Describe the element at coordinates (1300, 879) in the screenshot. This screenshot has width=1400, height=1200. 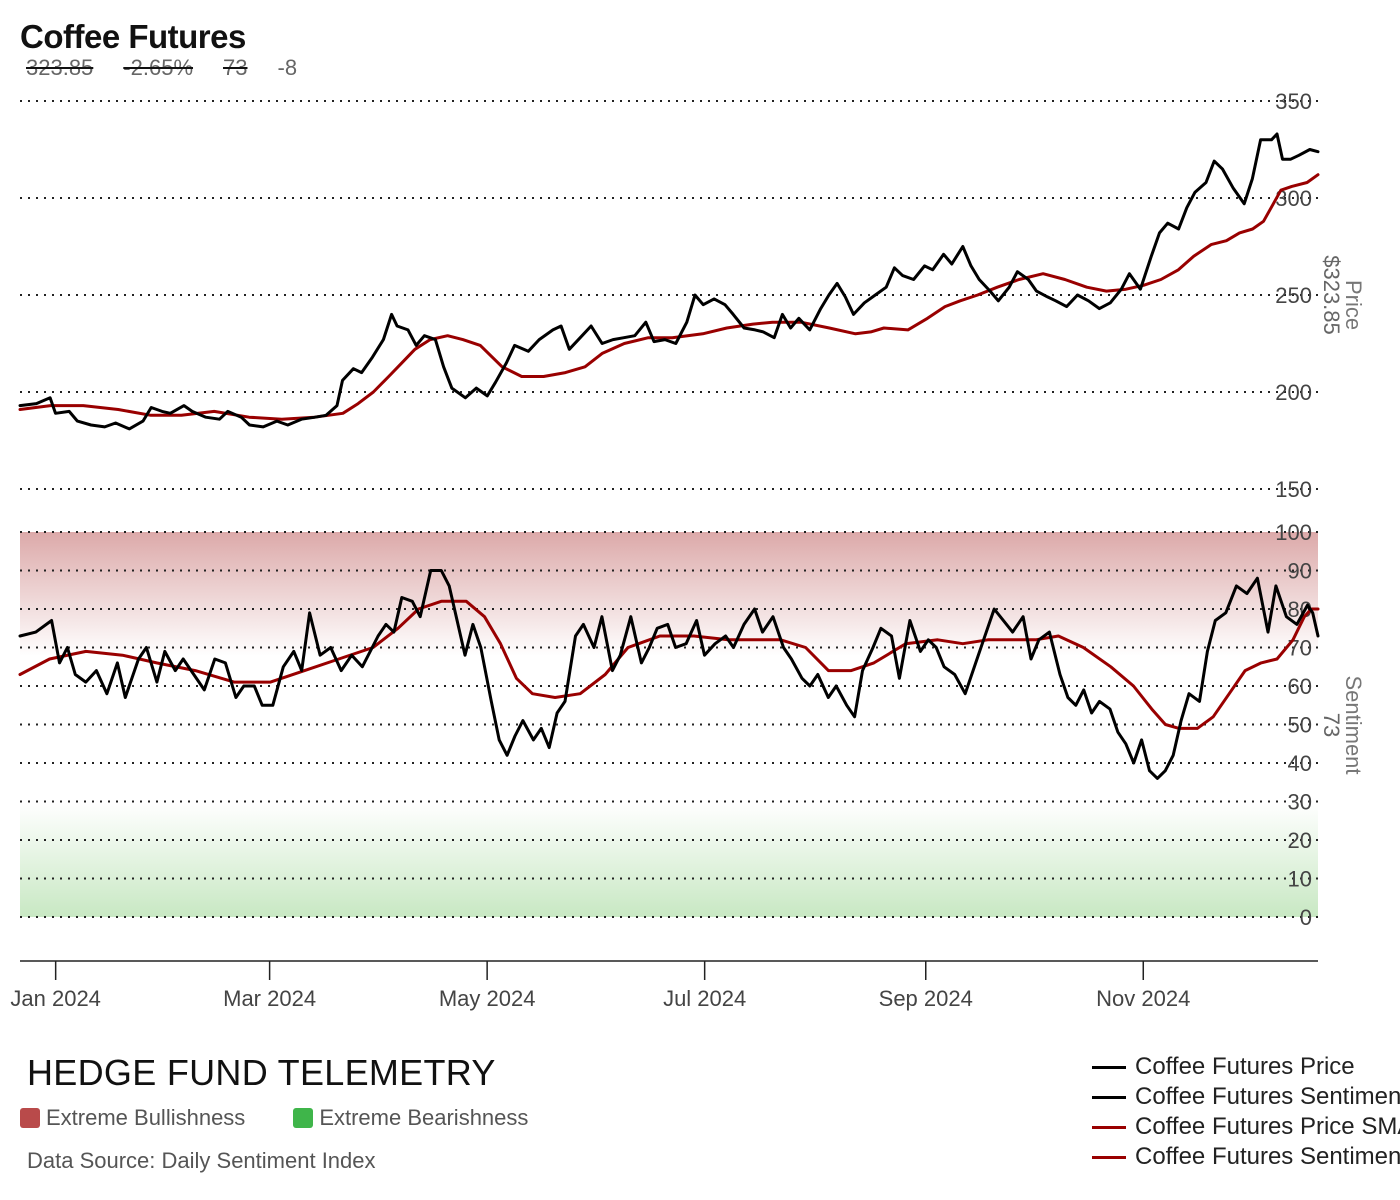
I see `sentiment-tick-label: 10` at that location.